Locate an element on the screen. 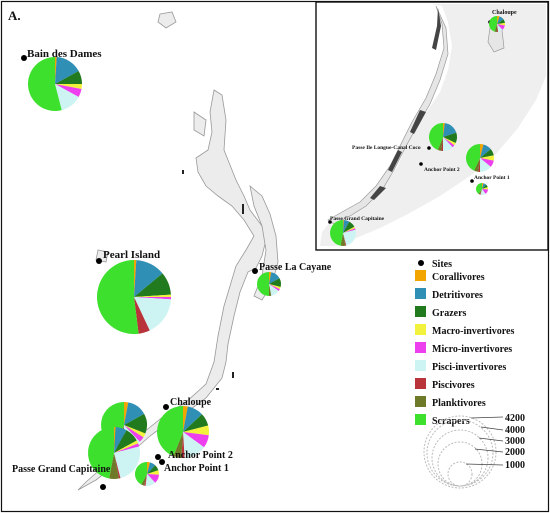 Image resolution: width=550 pixels, height=513 pixels. legend-swatch-grazers is located at coordinates (420, 311).